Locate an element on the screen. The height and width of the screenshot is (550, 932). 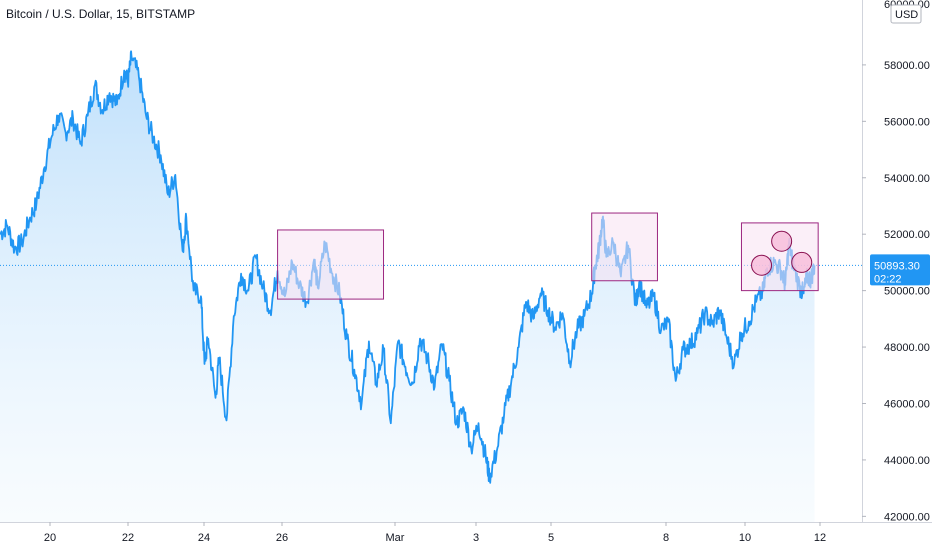
last-price-label is located at coordinates (900, 270).